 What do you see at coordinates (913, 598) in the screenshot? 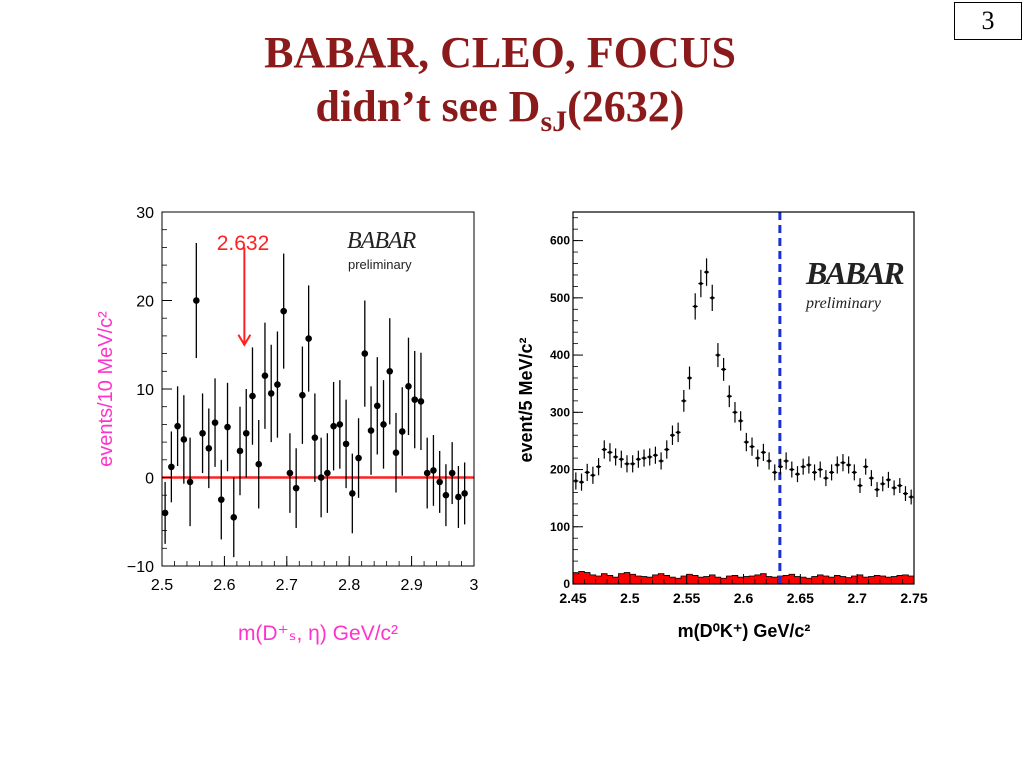
I see `right-x-tick-label: 2.75` at bounding box center [913, 598].